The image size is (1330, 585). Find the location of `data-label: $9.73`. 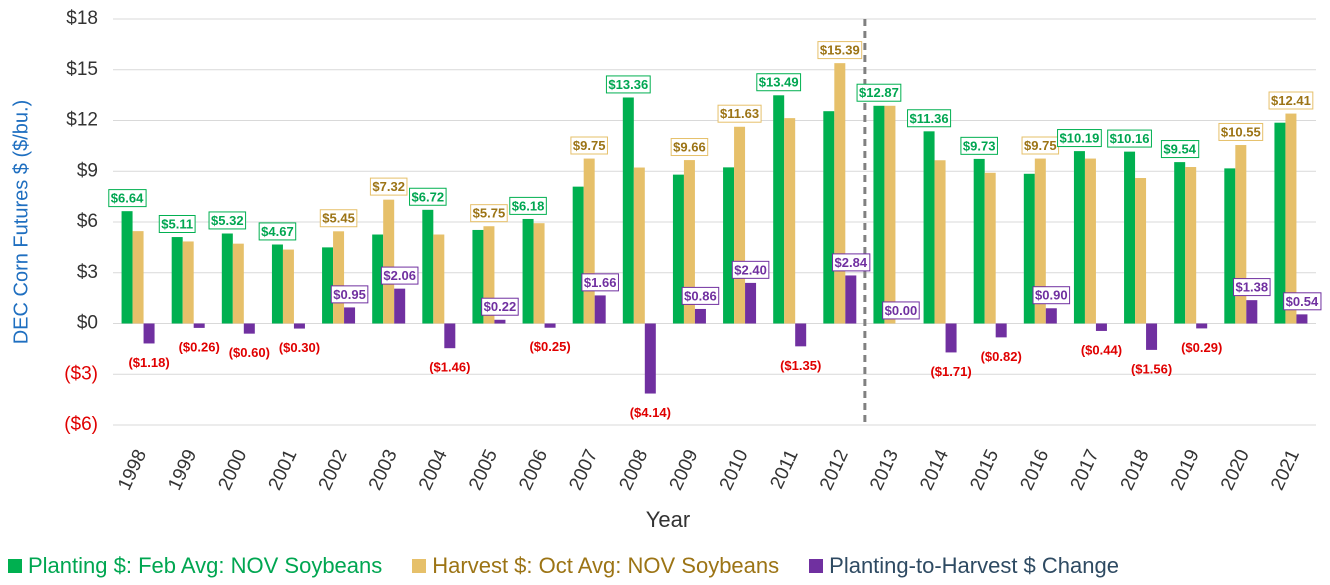

data-label: $9.73 is located at coordinates (979, 145).